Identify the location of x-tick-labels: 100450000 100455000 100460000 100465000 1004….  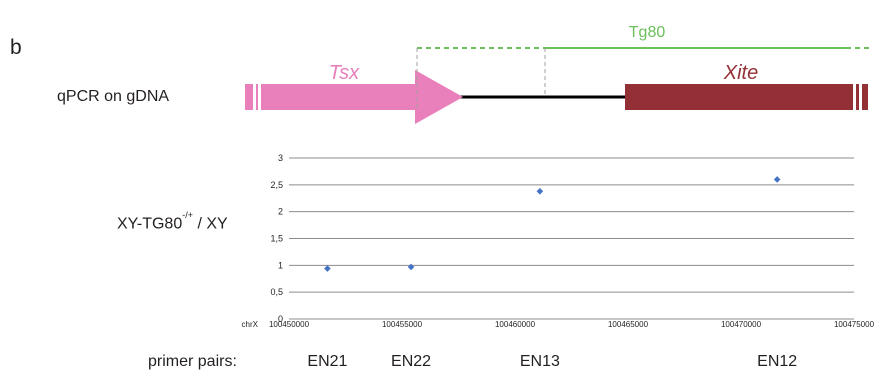
(572, 324).